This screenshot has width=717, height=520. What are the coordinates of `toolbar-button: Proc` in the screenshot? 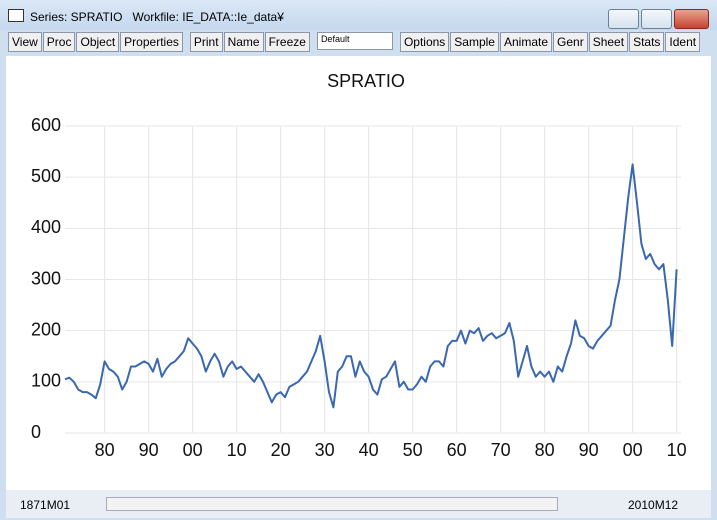 It's located at (59, 42).